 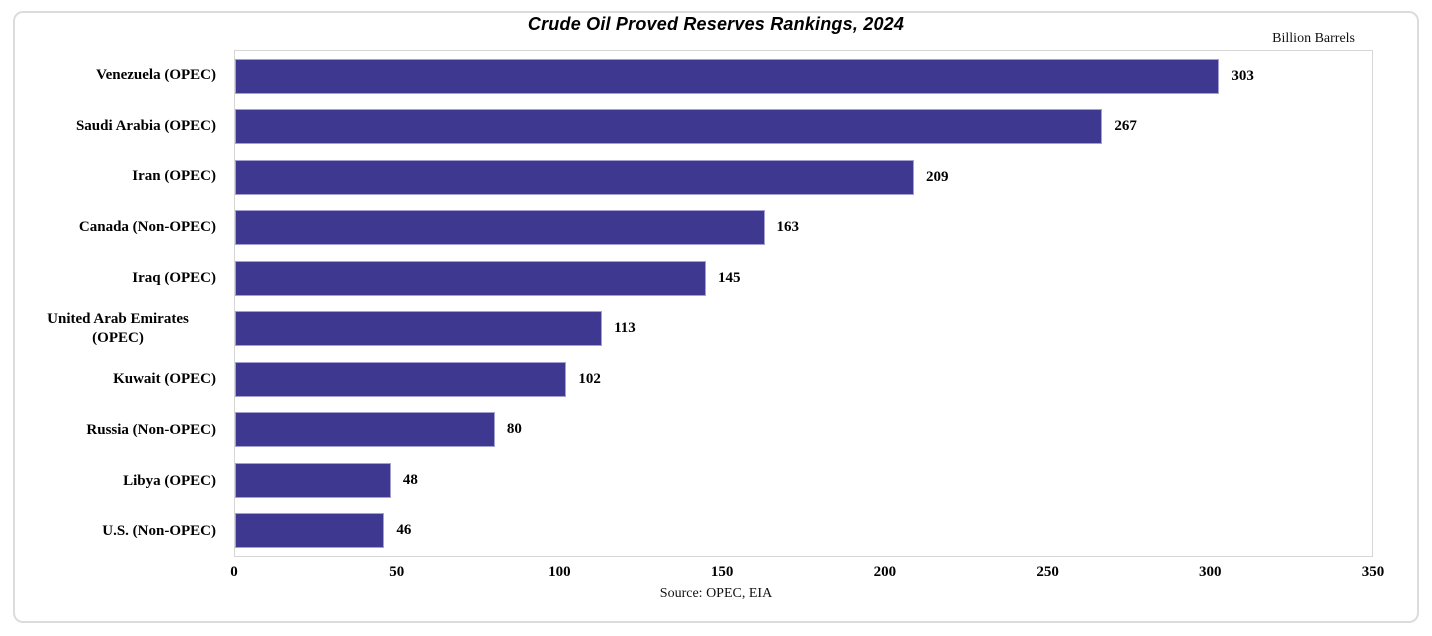 I want to click on bar-row: 113, so click(x=803, y=329).